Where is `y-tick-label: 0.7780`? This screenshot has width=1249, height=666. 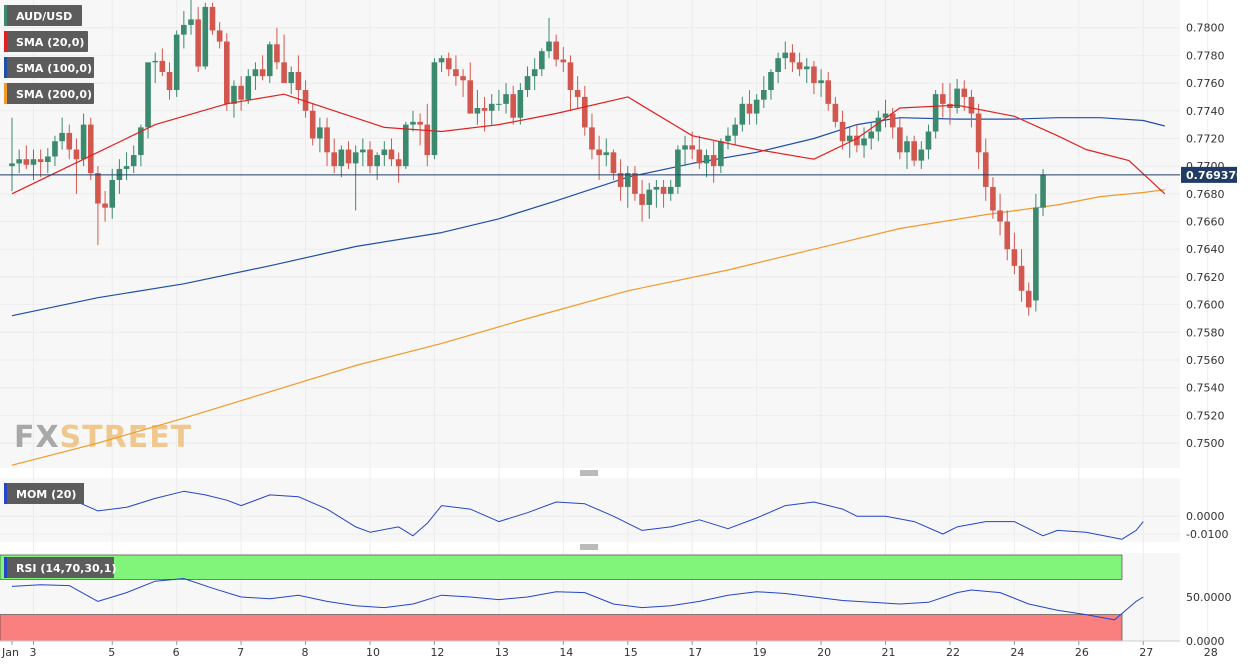 y-tick-label: 0.7780 is located at coordinates (1205, 55).